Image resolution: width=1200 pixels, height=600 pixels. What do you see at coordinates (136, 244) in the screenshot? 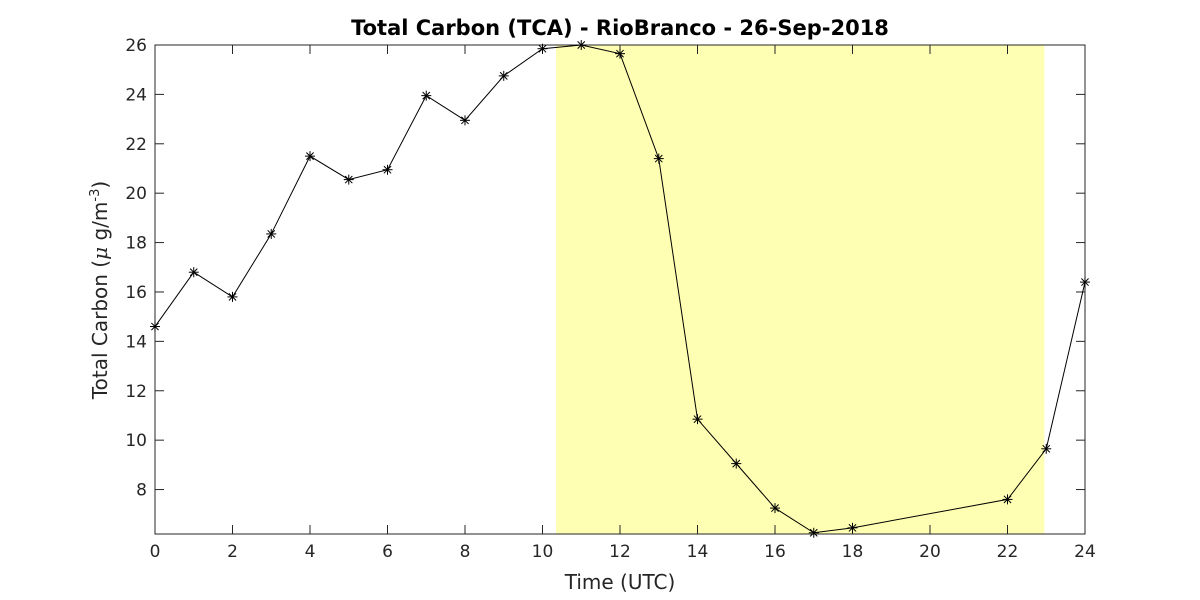
I see `y-tick-label: 18` at bounding box center [136, 244].